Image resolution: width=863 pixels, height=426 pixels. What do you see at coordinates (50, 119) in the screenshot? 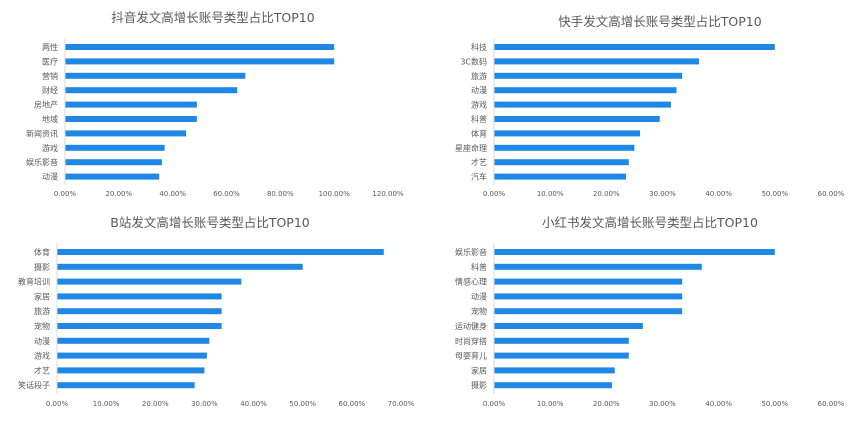
I see `douyin-category-label: 地域` at bounding box center [50, 119].